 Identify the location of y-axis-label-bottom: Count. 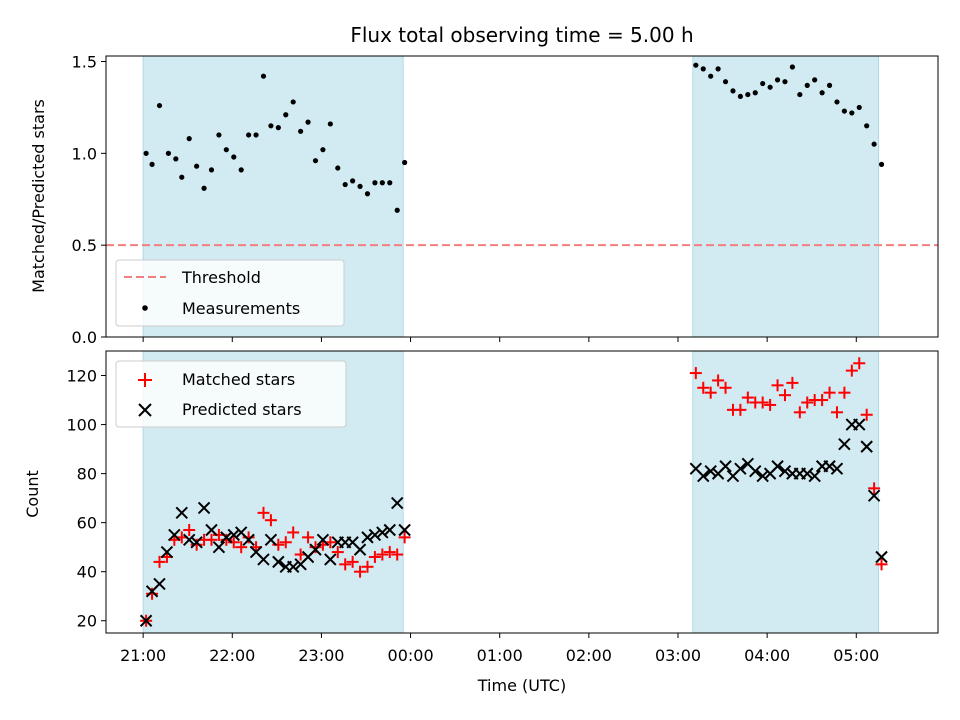
(32, 494).